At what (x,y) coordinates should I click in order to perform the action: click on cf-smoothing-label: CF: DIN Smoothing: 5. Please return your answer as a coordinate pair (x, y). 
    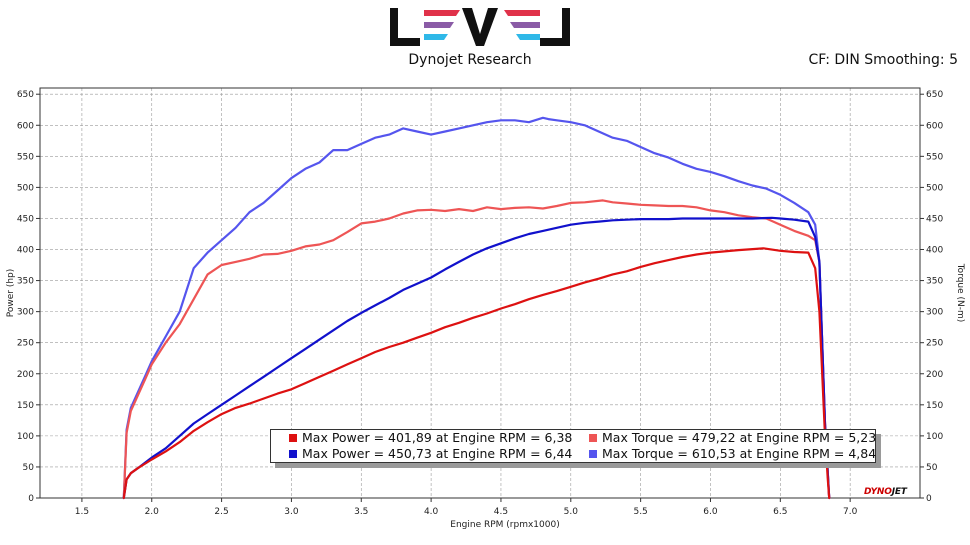
    Looking at the image, I should click on (883, 60).